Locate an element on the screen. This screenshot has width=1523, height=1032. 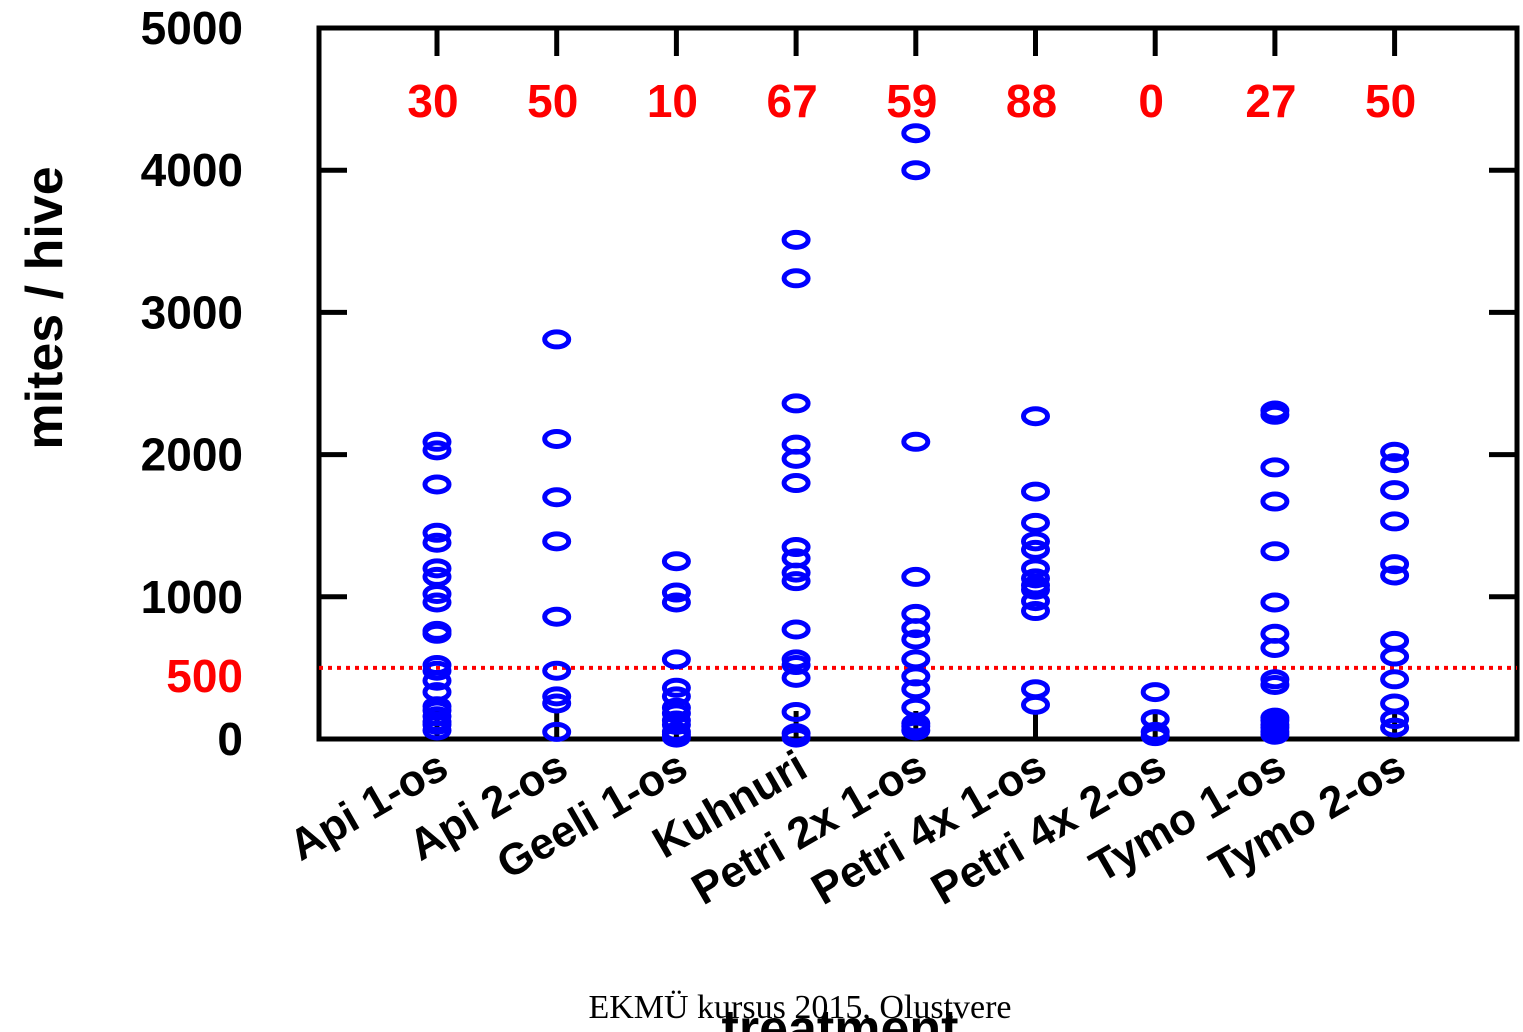
reference-line-label: 500 is located at coordinates (204, 676).